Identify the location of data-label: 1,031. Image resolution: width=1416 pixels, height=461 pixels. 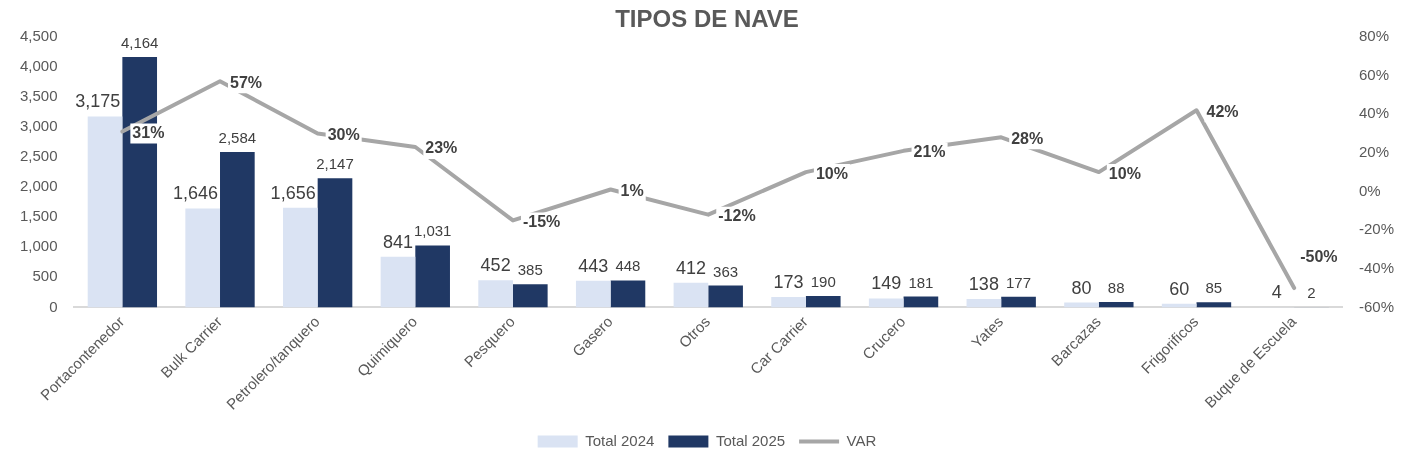
(432, 231).